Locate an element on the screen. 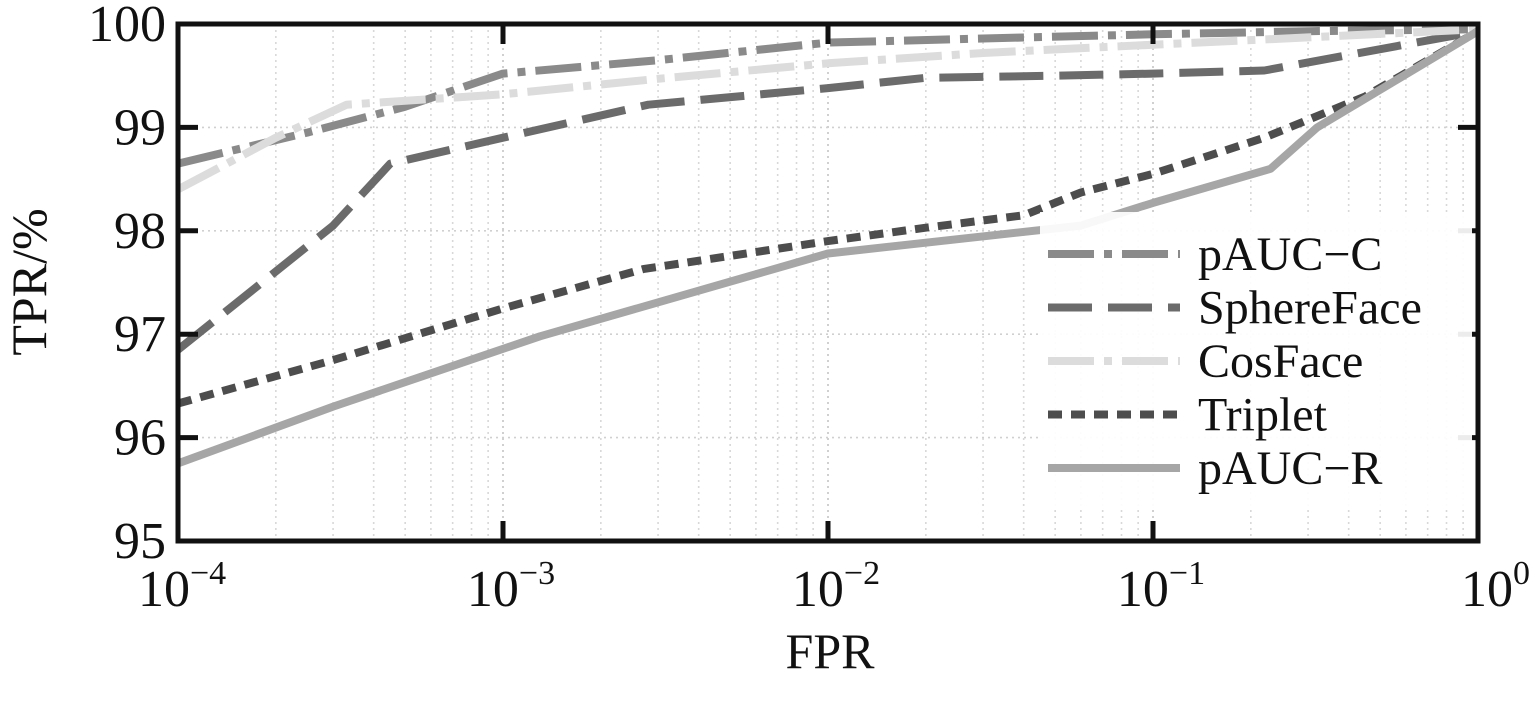  legend-label-1: SphereFace is located at coordinates (1310, 308).